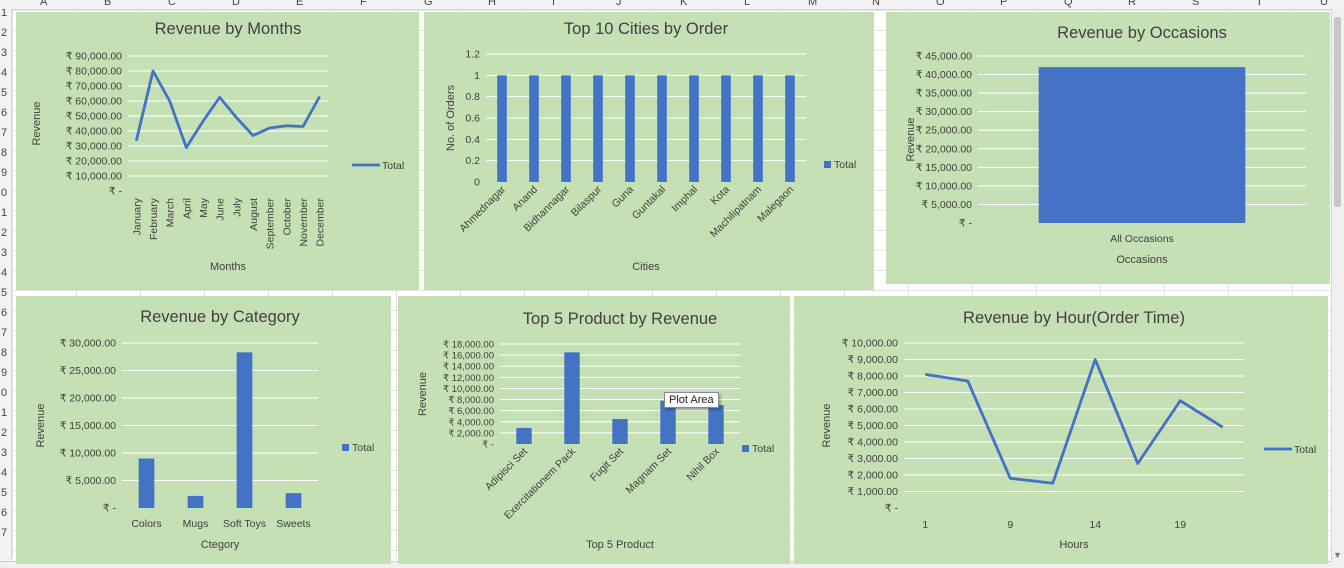 This screenshot has width=1344, height=568. Describe the element at coordinates (1337, 288) in the screenshot. I see `vertical-scrollbar: ▼` at that location.